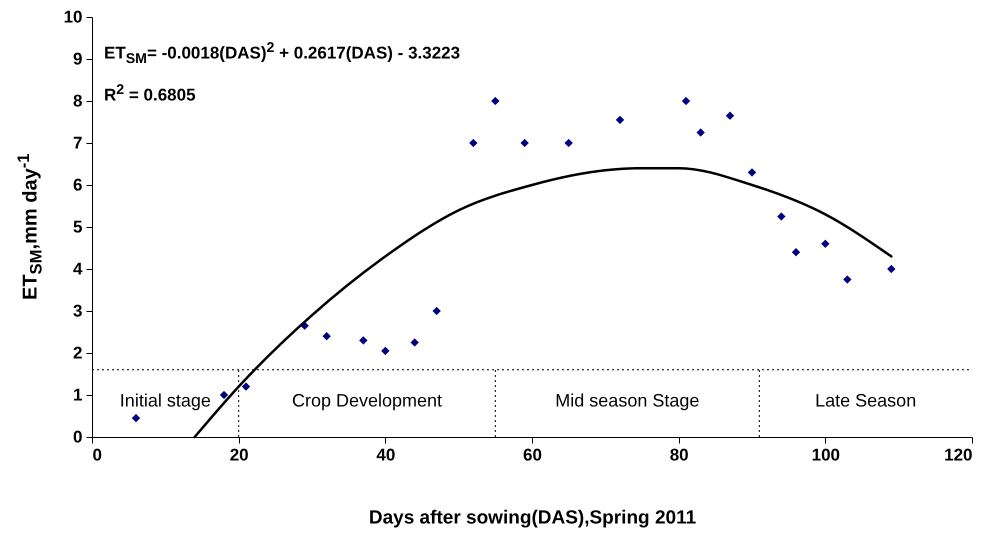  What do you see at coordinates (150, 94) in the screenshot?
I see `annotation: R$^{2}$ = 0.6805` at bounding box center [150, 94].